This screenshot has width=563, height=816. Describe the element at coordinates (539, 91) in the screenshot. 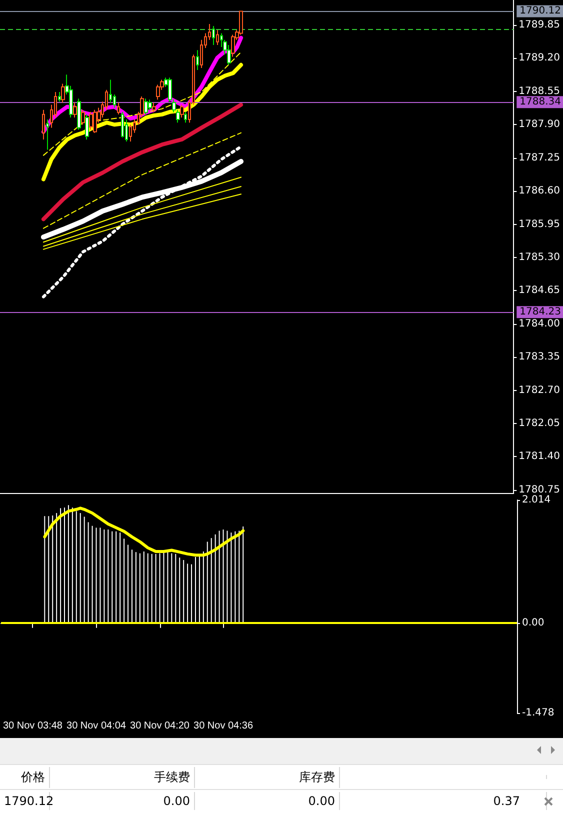

I see `y-tick-label: 1788.55` at that location.